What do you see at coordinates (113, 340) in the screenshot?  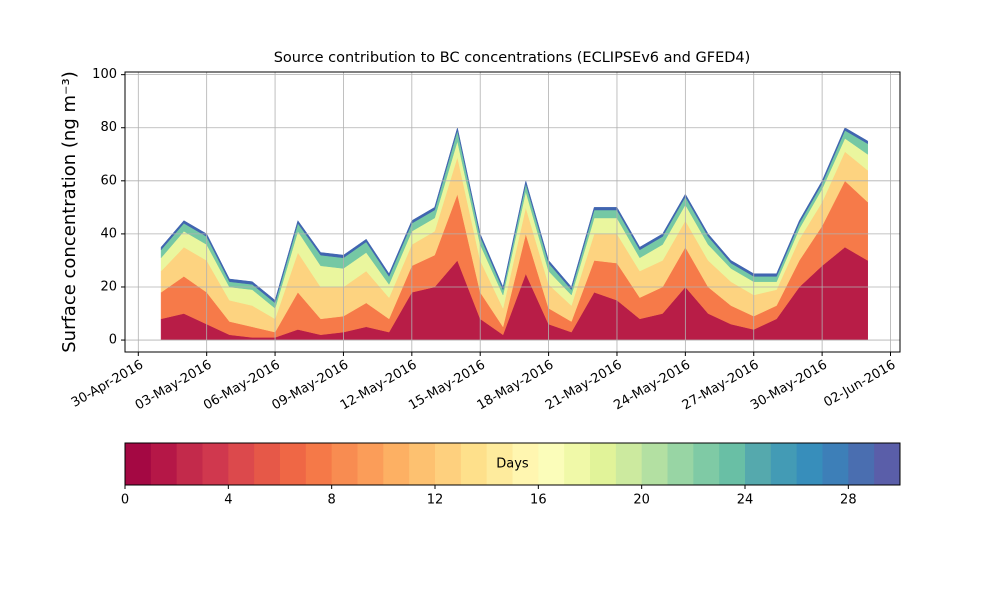 I see `y-tick-label: 0` at bounding box center [113, 340].